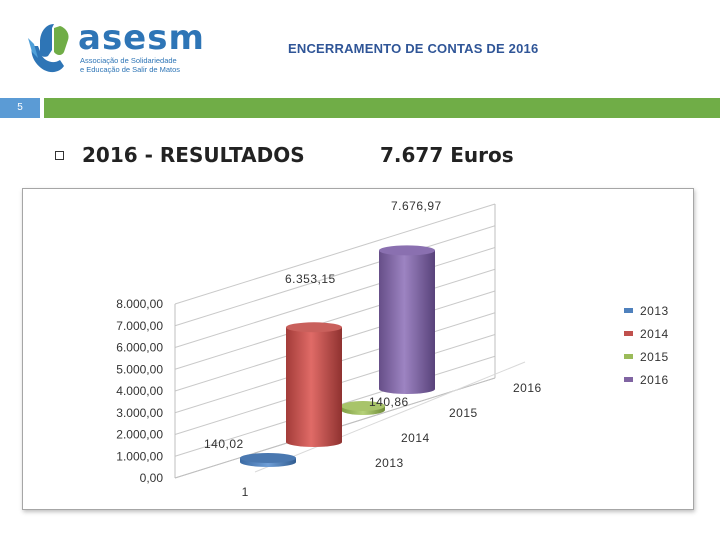 The height and width of the screenshot is (540, 720). I want to click on logo-wordmark: asesm, so click(141, 38).